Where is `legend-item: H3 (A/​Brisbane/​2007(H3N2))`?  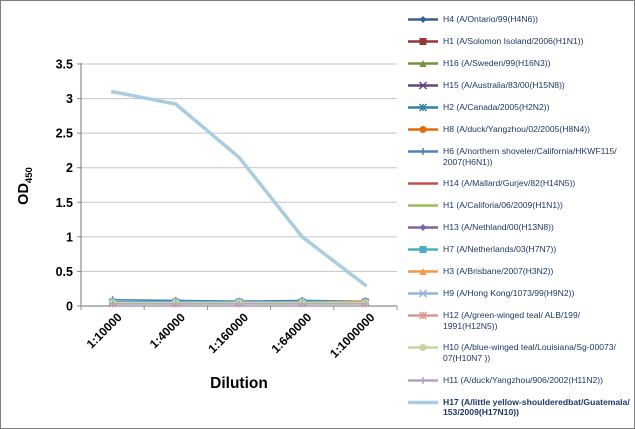
legend-item: H3 (A/​Brisbane/​2007(H3N2)) is located at coordinates (520, 271).